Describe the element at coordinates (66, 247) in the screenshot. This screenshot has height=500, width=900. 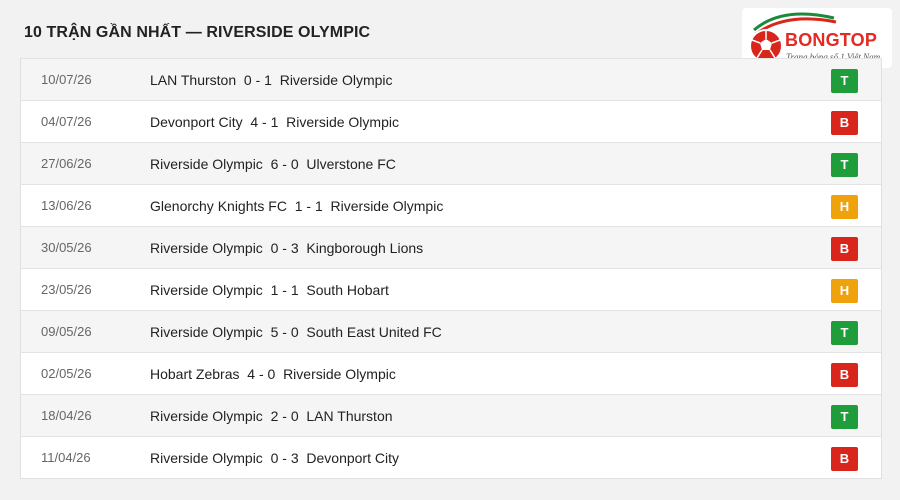
I see `match-date: 30/05/26` at that location.